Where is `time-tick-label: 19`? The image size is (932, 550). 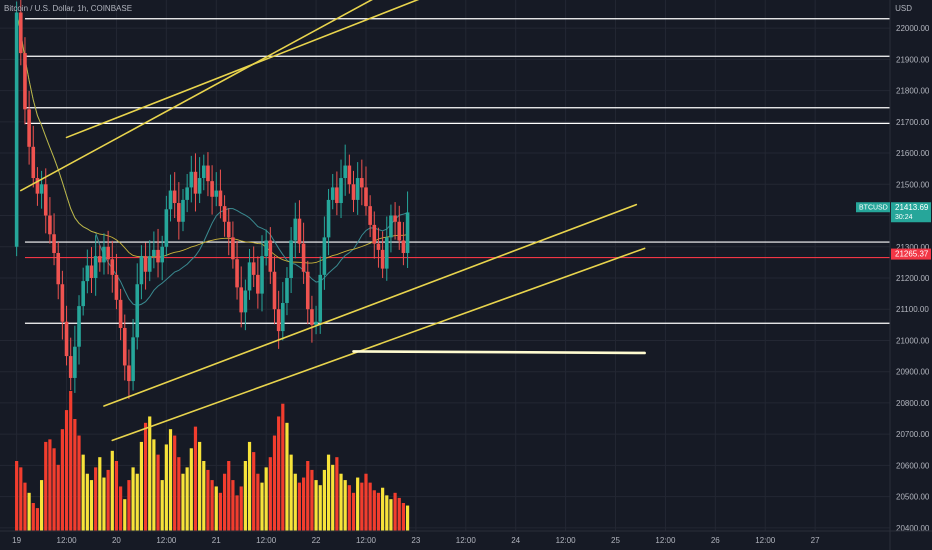 time-tick-label: 19 is located at coordinates (16, 540).